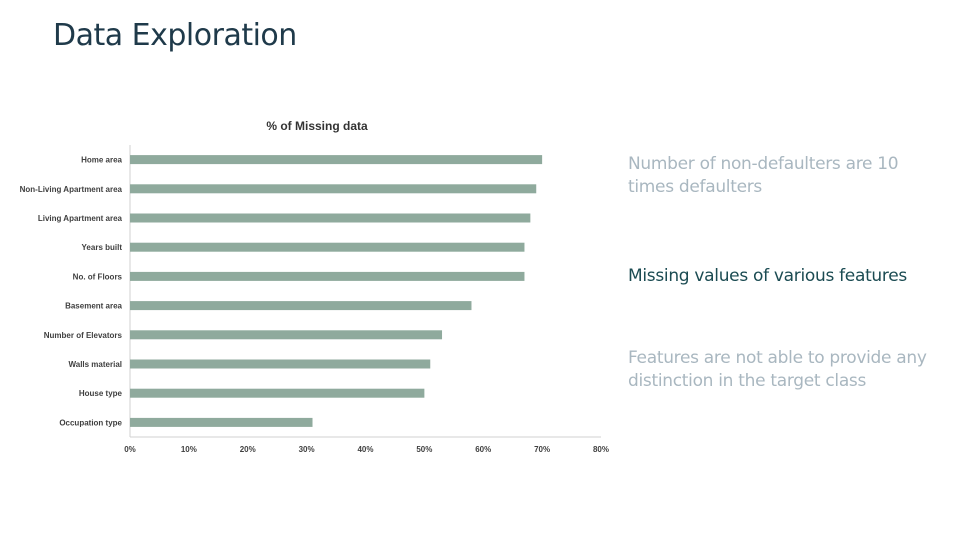  Describe the element at coordinates (317, 126) in the screenshot. I see `chart-title: % of Missing data` at that location.